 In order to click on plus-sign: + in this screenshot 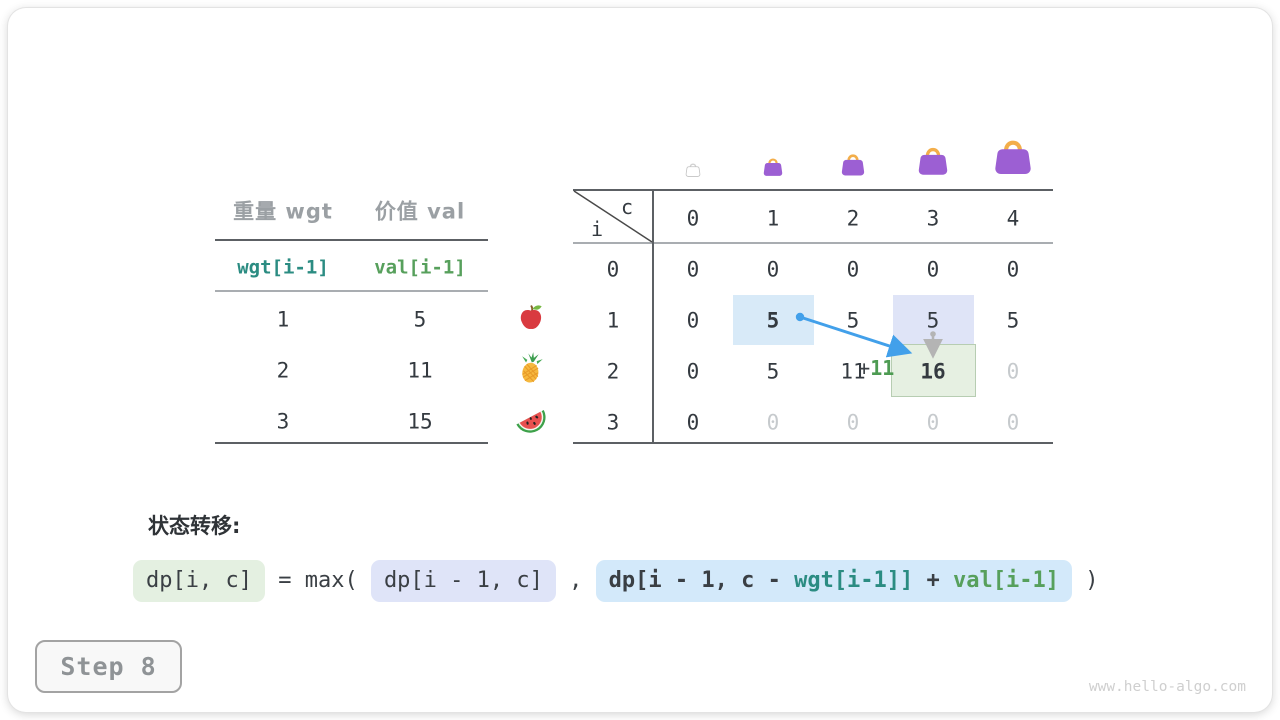, I will do `click(864, 368)`.